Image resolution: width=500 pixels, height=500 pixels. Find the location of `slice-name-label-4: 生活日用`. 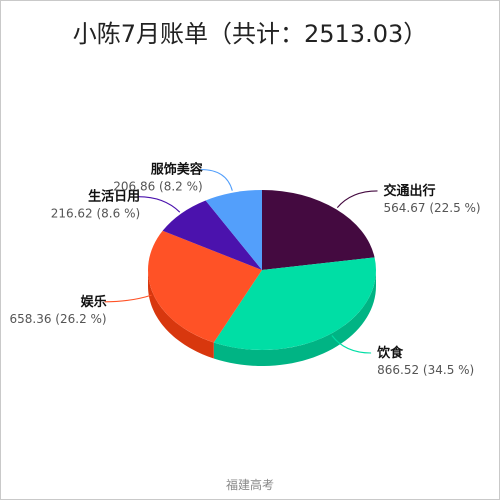

slice-name-label-4: 生活日用 is located at coordinates (114, 197).